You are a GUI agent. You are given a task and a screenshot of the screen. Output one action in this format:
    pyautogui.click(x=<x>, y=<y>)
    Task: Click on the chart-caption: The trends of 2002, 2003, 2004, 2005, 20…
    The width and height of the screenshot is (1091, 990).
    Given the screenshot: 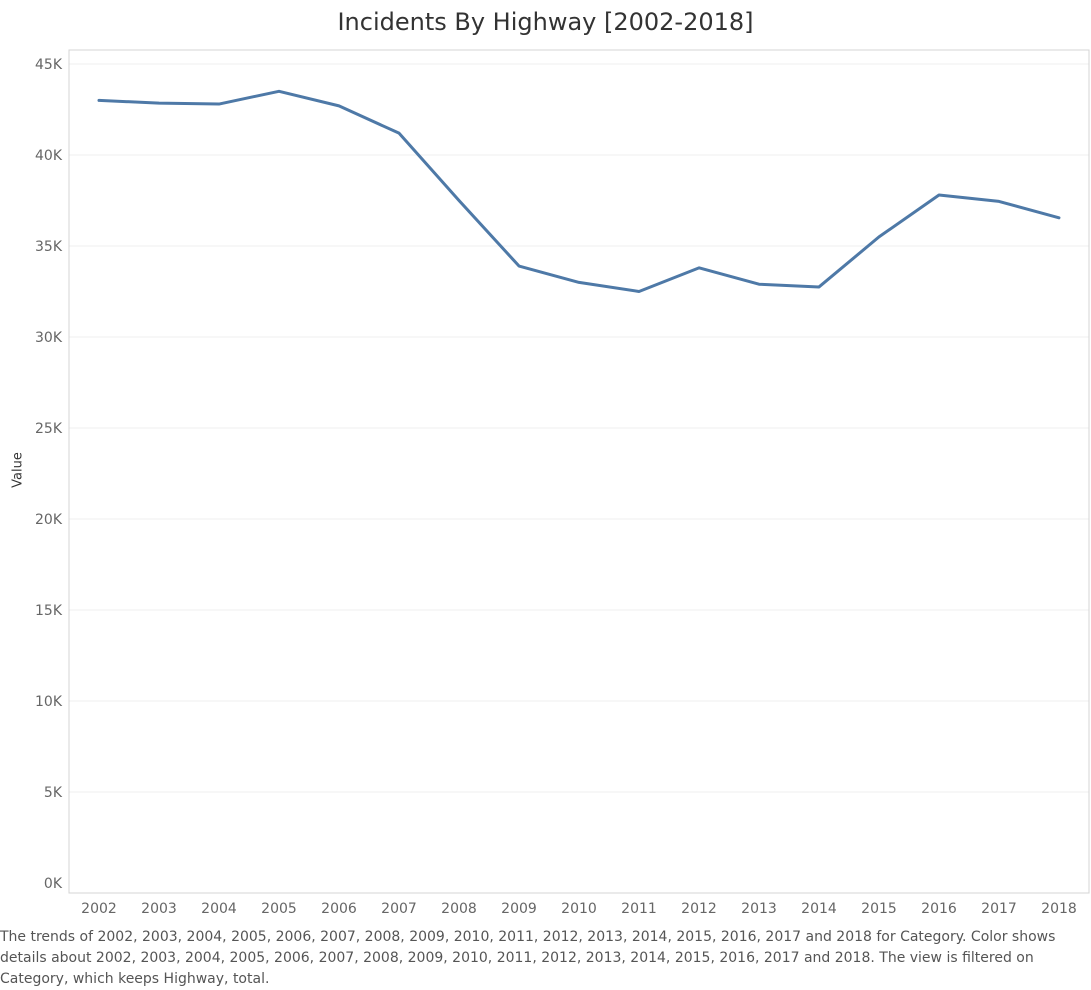 What is the action you would take?
    pyautogui.click(x=542, y=958)
    